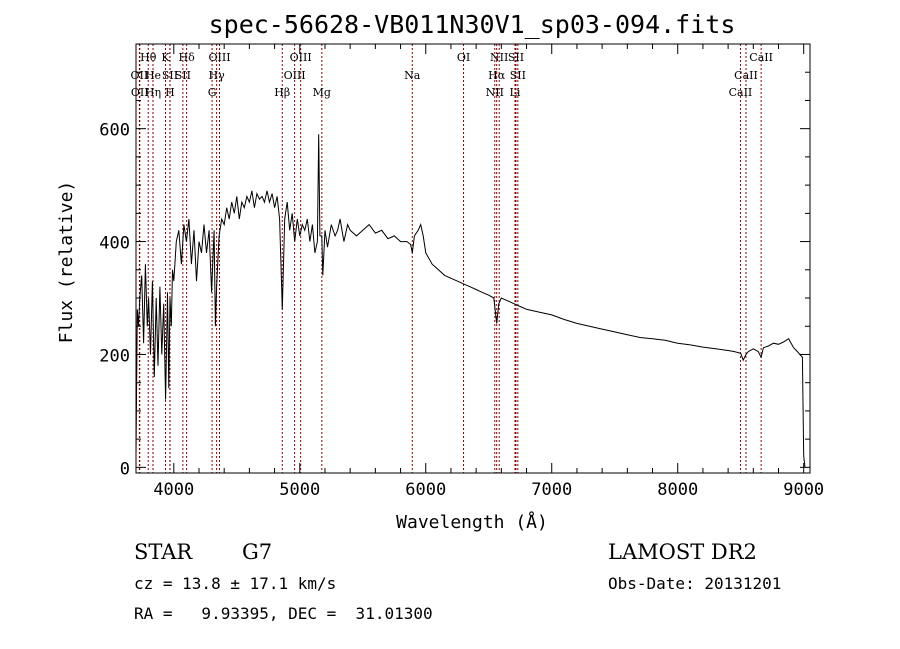  Describe the element at coordinates (212, 92) in the screenshot. I see `line-marker-label: G` at that location.